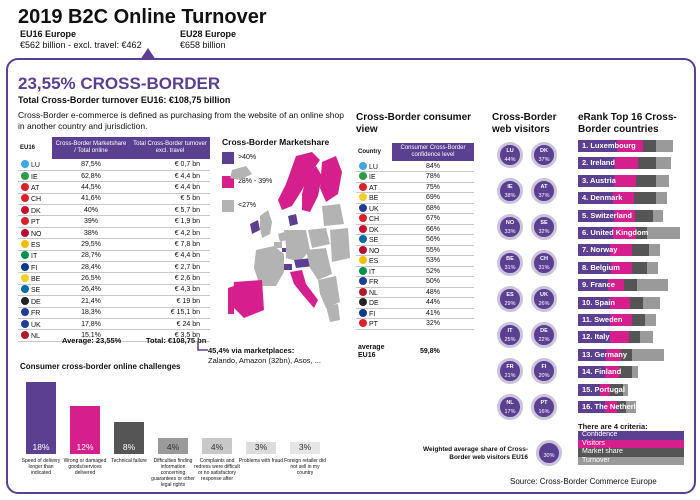 This screenshot has width=700, height=500. Describe the element at coordinates (632, 198) in the screenshot. I see `erank-row: 4. Denmark` at that location.